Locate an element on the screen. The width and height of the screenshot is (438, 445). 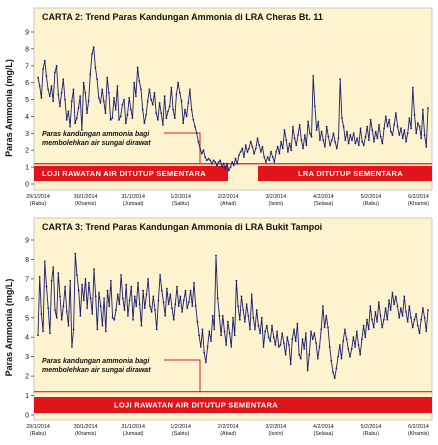
x-tick-day: (Khamis) is located at coordinates (418, 204).